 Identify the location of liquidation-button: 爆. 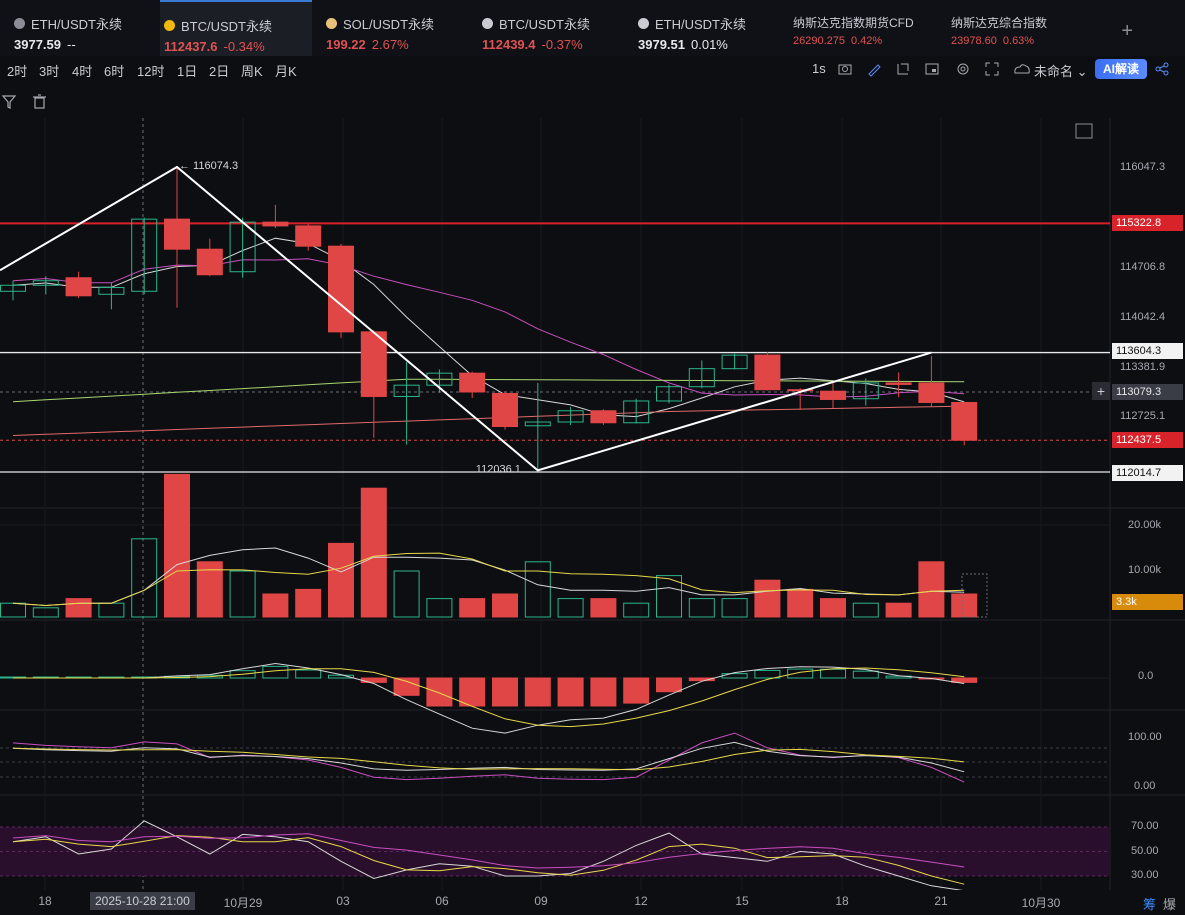
(1170, 904).